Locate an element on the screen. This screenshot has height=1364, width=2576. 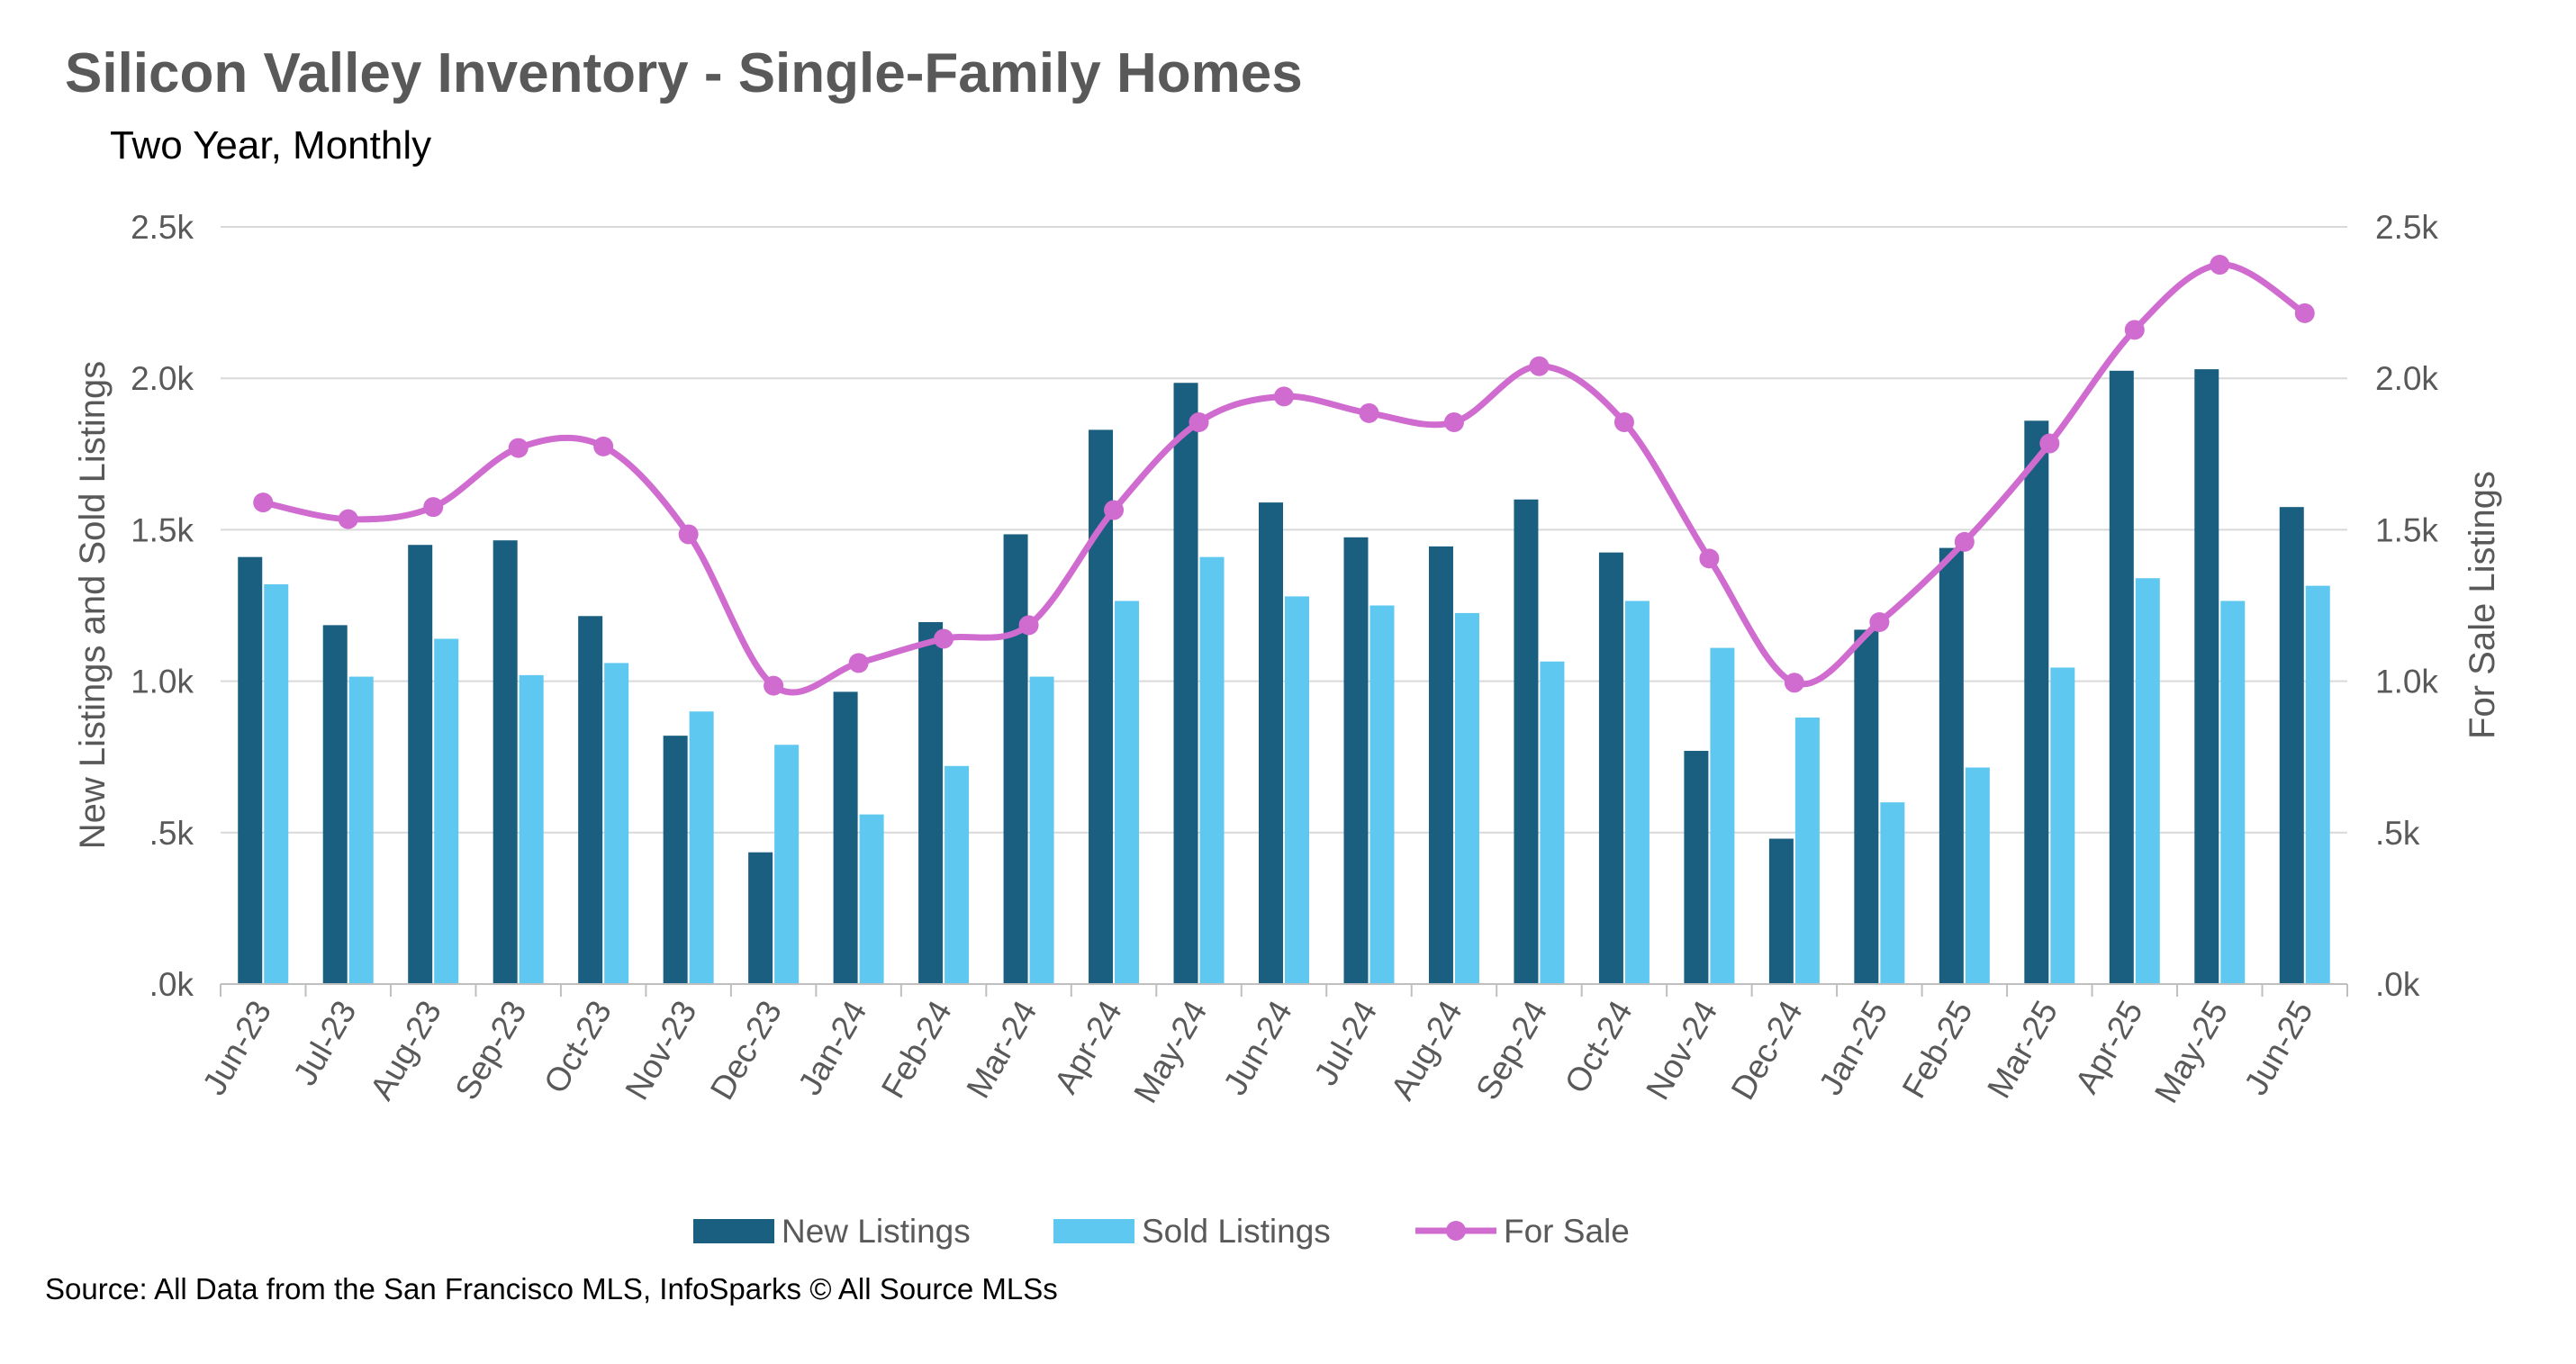
y2-tick-label: 1.5k is located at coordinates (2406, 529).